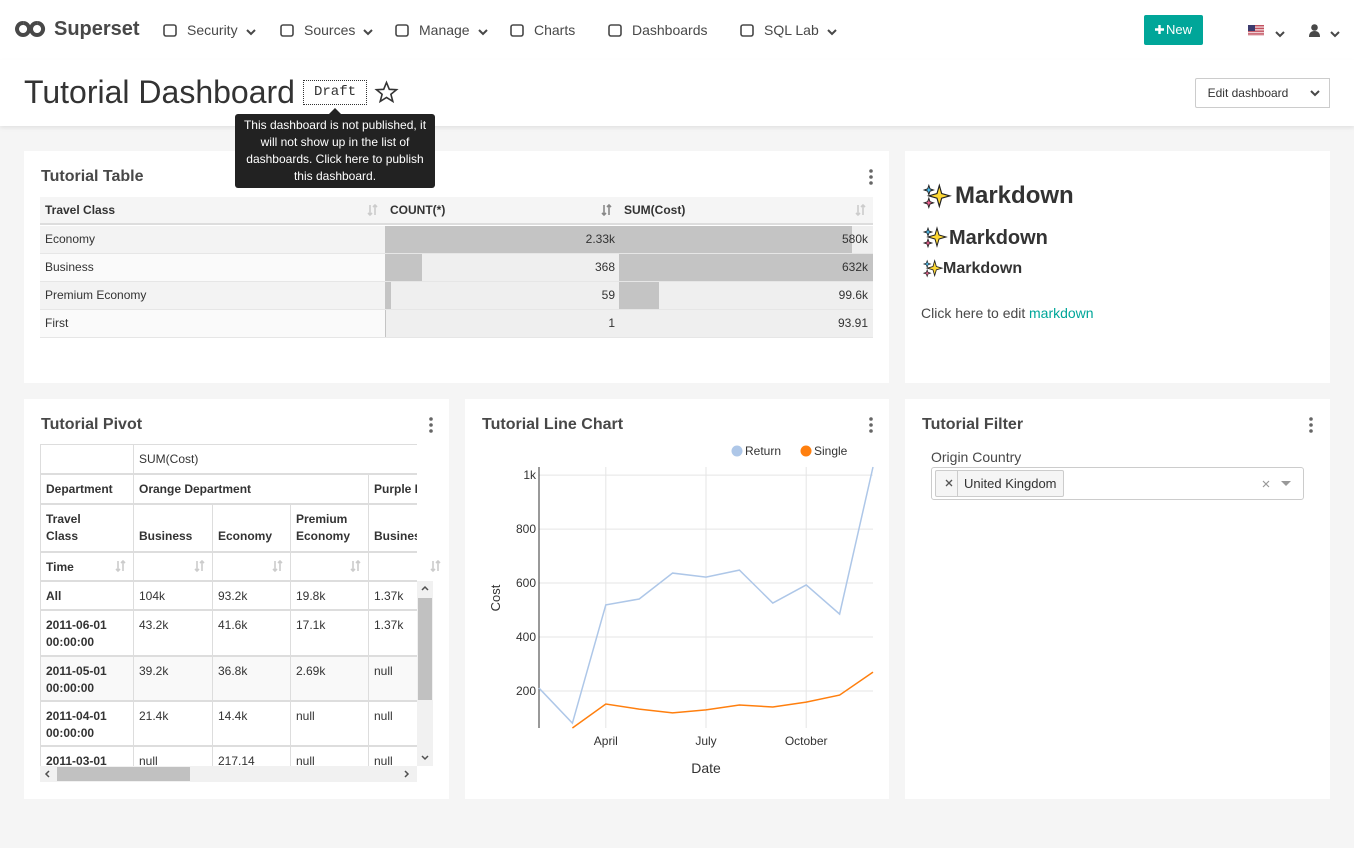 Image resolution: width=1354 pixels, height=848 pixels. I want to click on pivot-cell: 17.1k, so click(329, 633).